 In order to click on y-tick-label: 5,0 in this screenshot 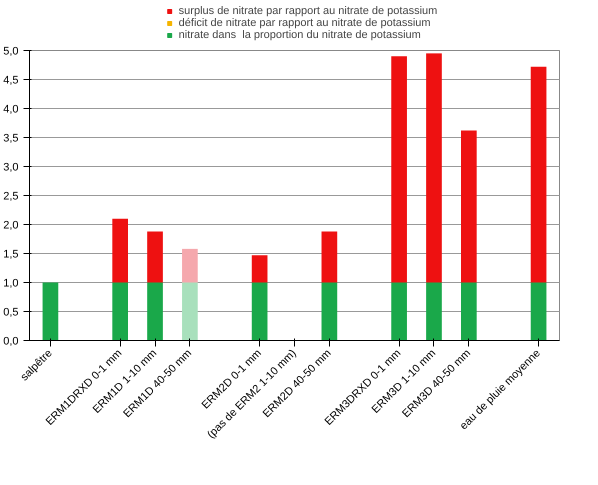, I will do `click(11, 52)`.